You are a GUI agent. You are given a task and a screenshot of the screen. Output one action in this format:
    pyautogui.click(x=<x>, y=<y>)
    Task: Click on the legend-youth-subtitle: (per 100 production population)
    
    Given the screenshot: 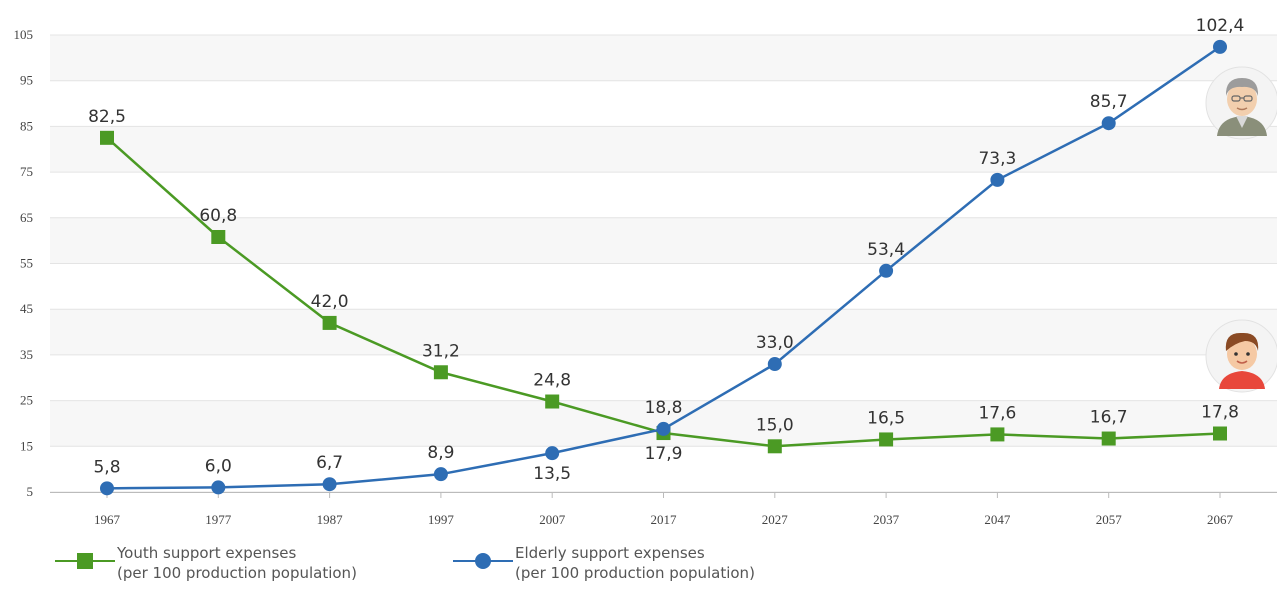 What is the action you would take?
    pyautogui.click(x=237, y=573)
    